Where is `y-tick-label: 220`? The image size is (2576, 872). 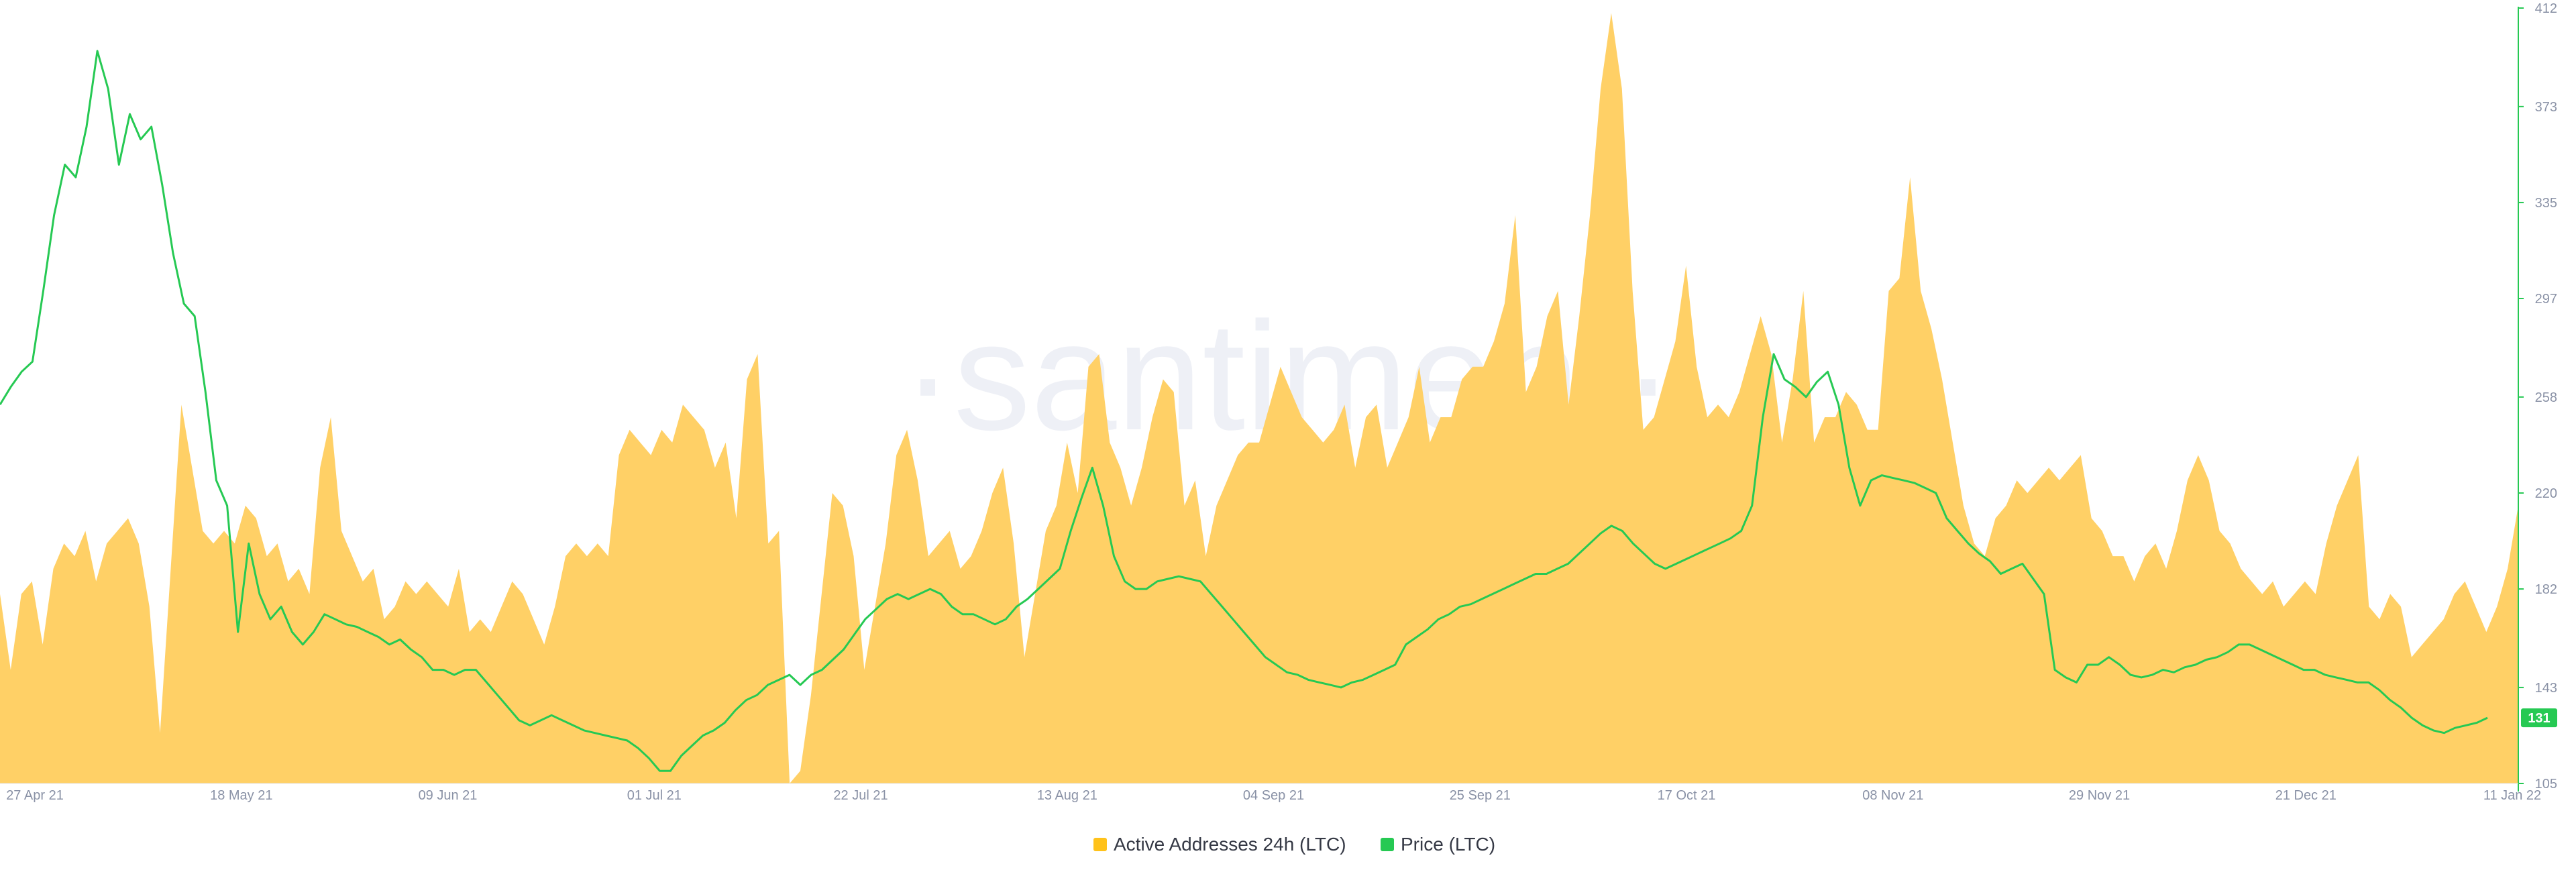 y-tick-label: 220 is located at coordinates (2546, 494).